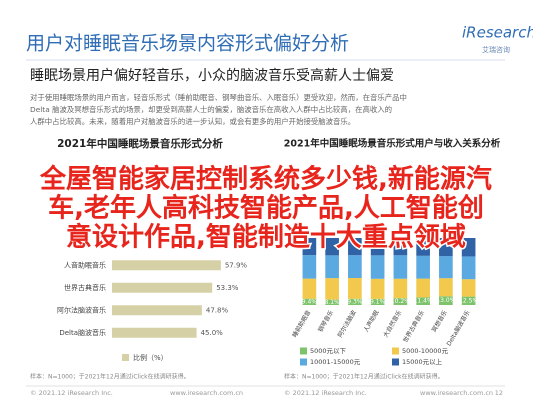  I want to click on legend-label: 10001-15000元, so click(335, 362).